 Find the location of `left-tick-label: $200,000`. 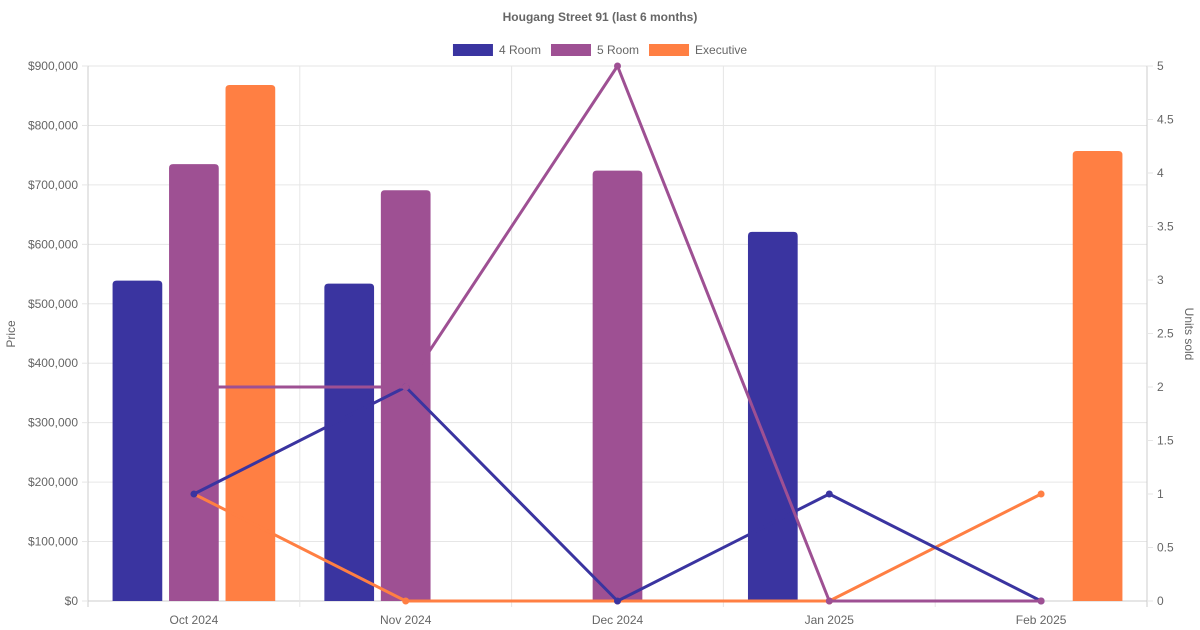

left-tick-label: $200,000 is located at coordinates (53, 482).